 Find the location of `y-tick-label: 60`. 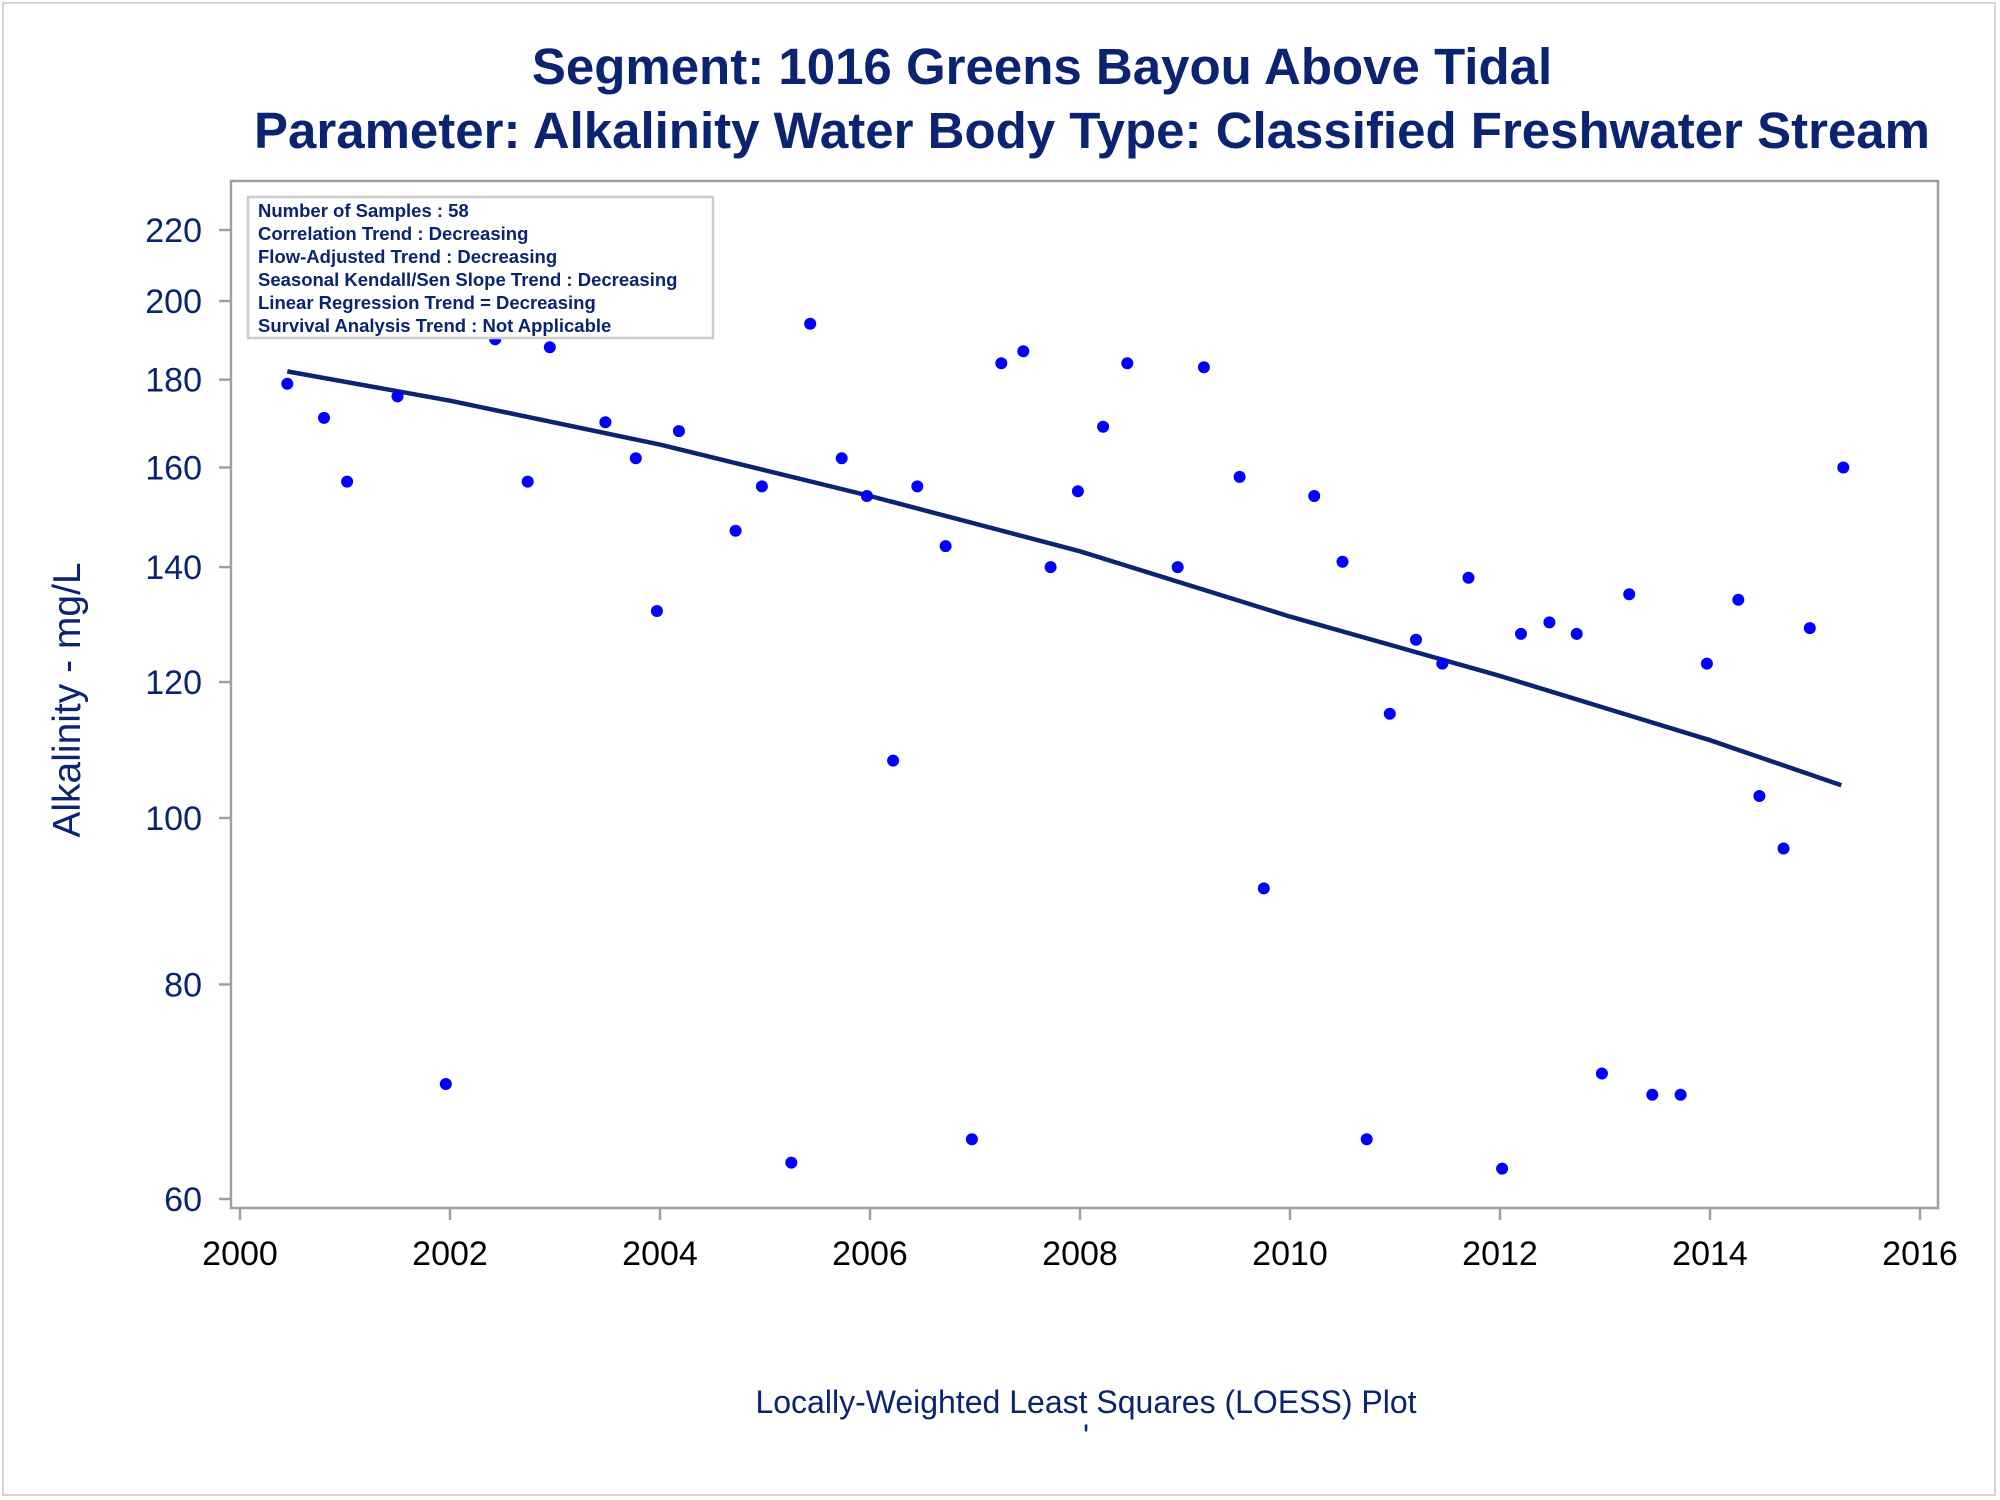

y-tick-label: 60 is located at coordinates (183, 1200).